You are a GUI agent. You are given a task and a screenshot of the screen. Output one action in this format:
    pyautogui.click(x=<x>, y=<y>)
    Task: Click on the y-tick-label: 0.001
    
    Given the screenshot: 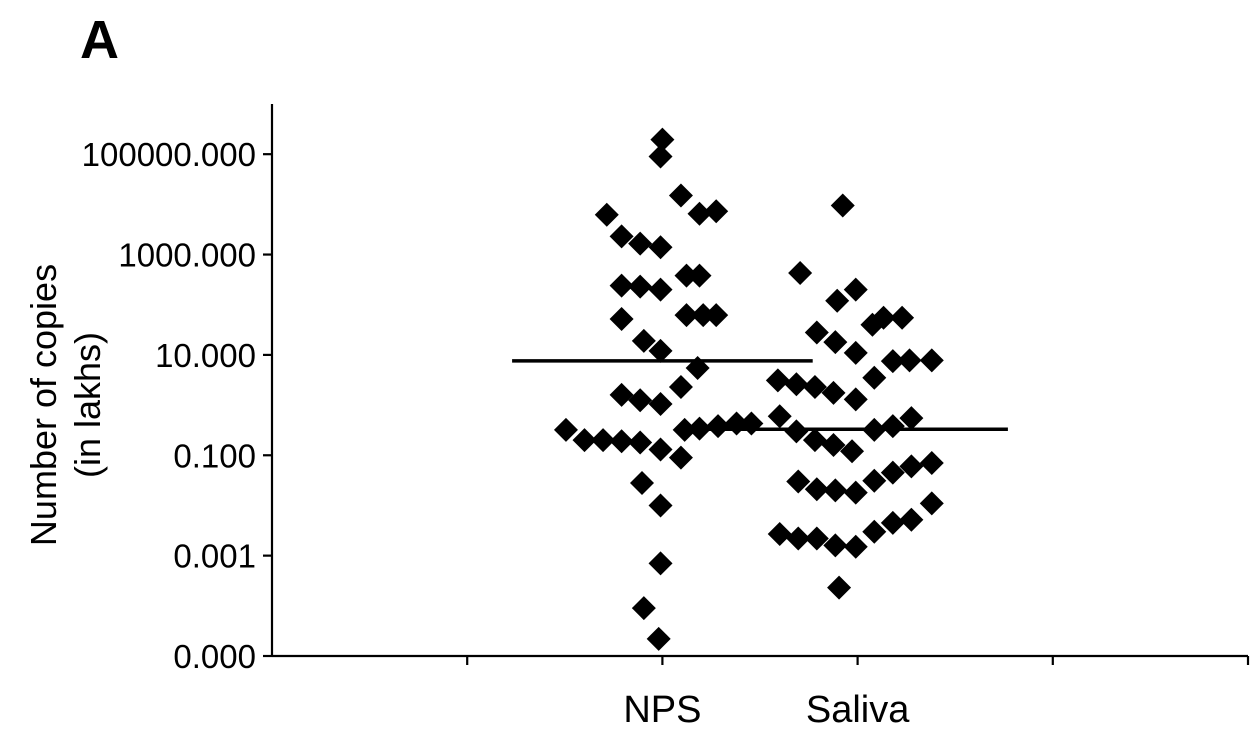 What is the action you would take?
    pyautogui.click(x=214, y=556)
    